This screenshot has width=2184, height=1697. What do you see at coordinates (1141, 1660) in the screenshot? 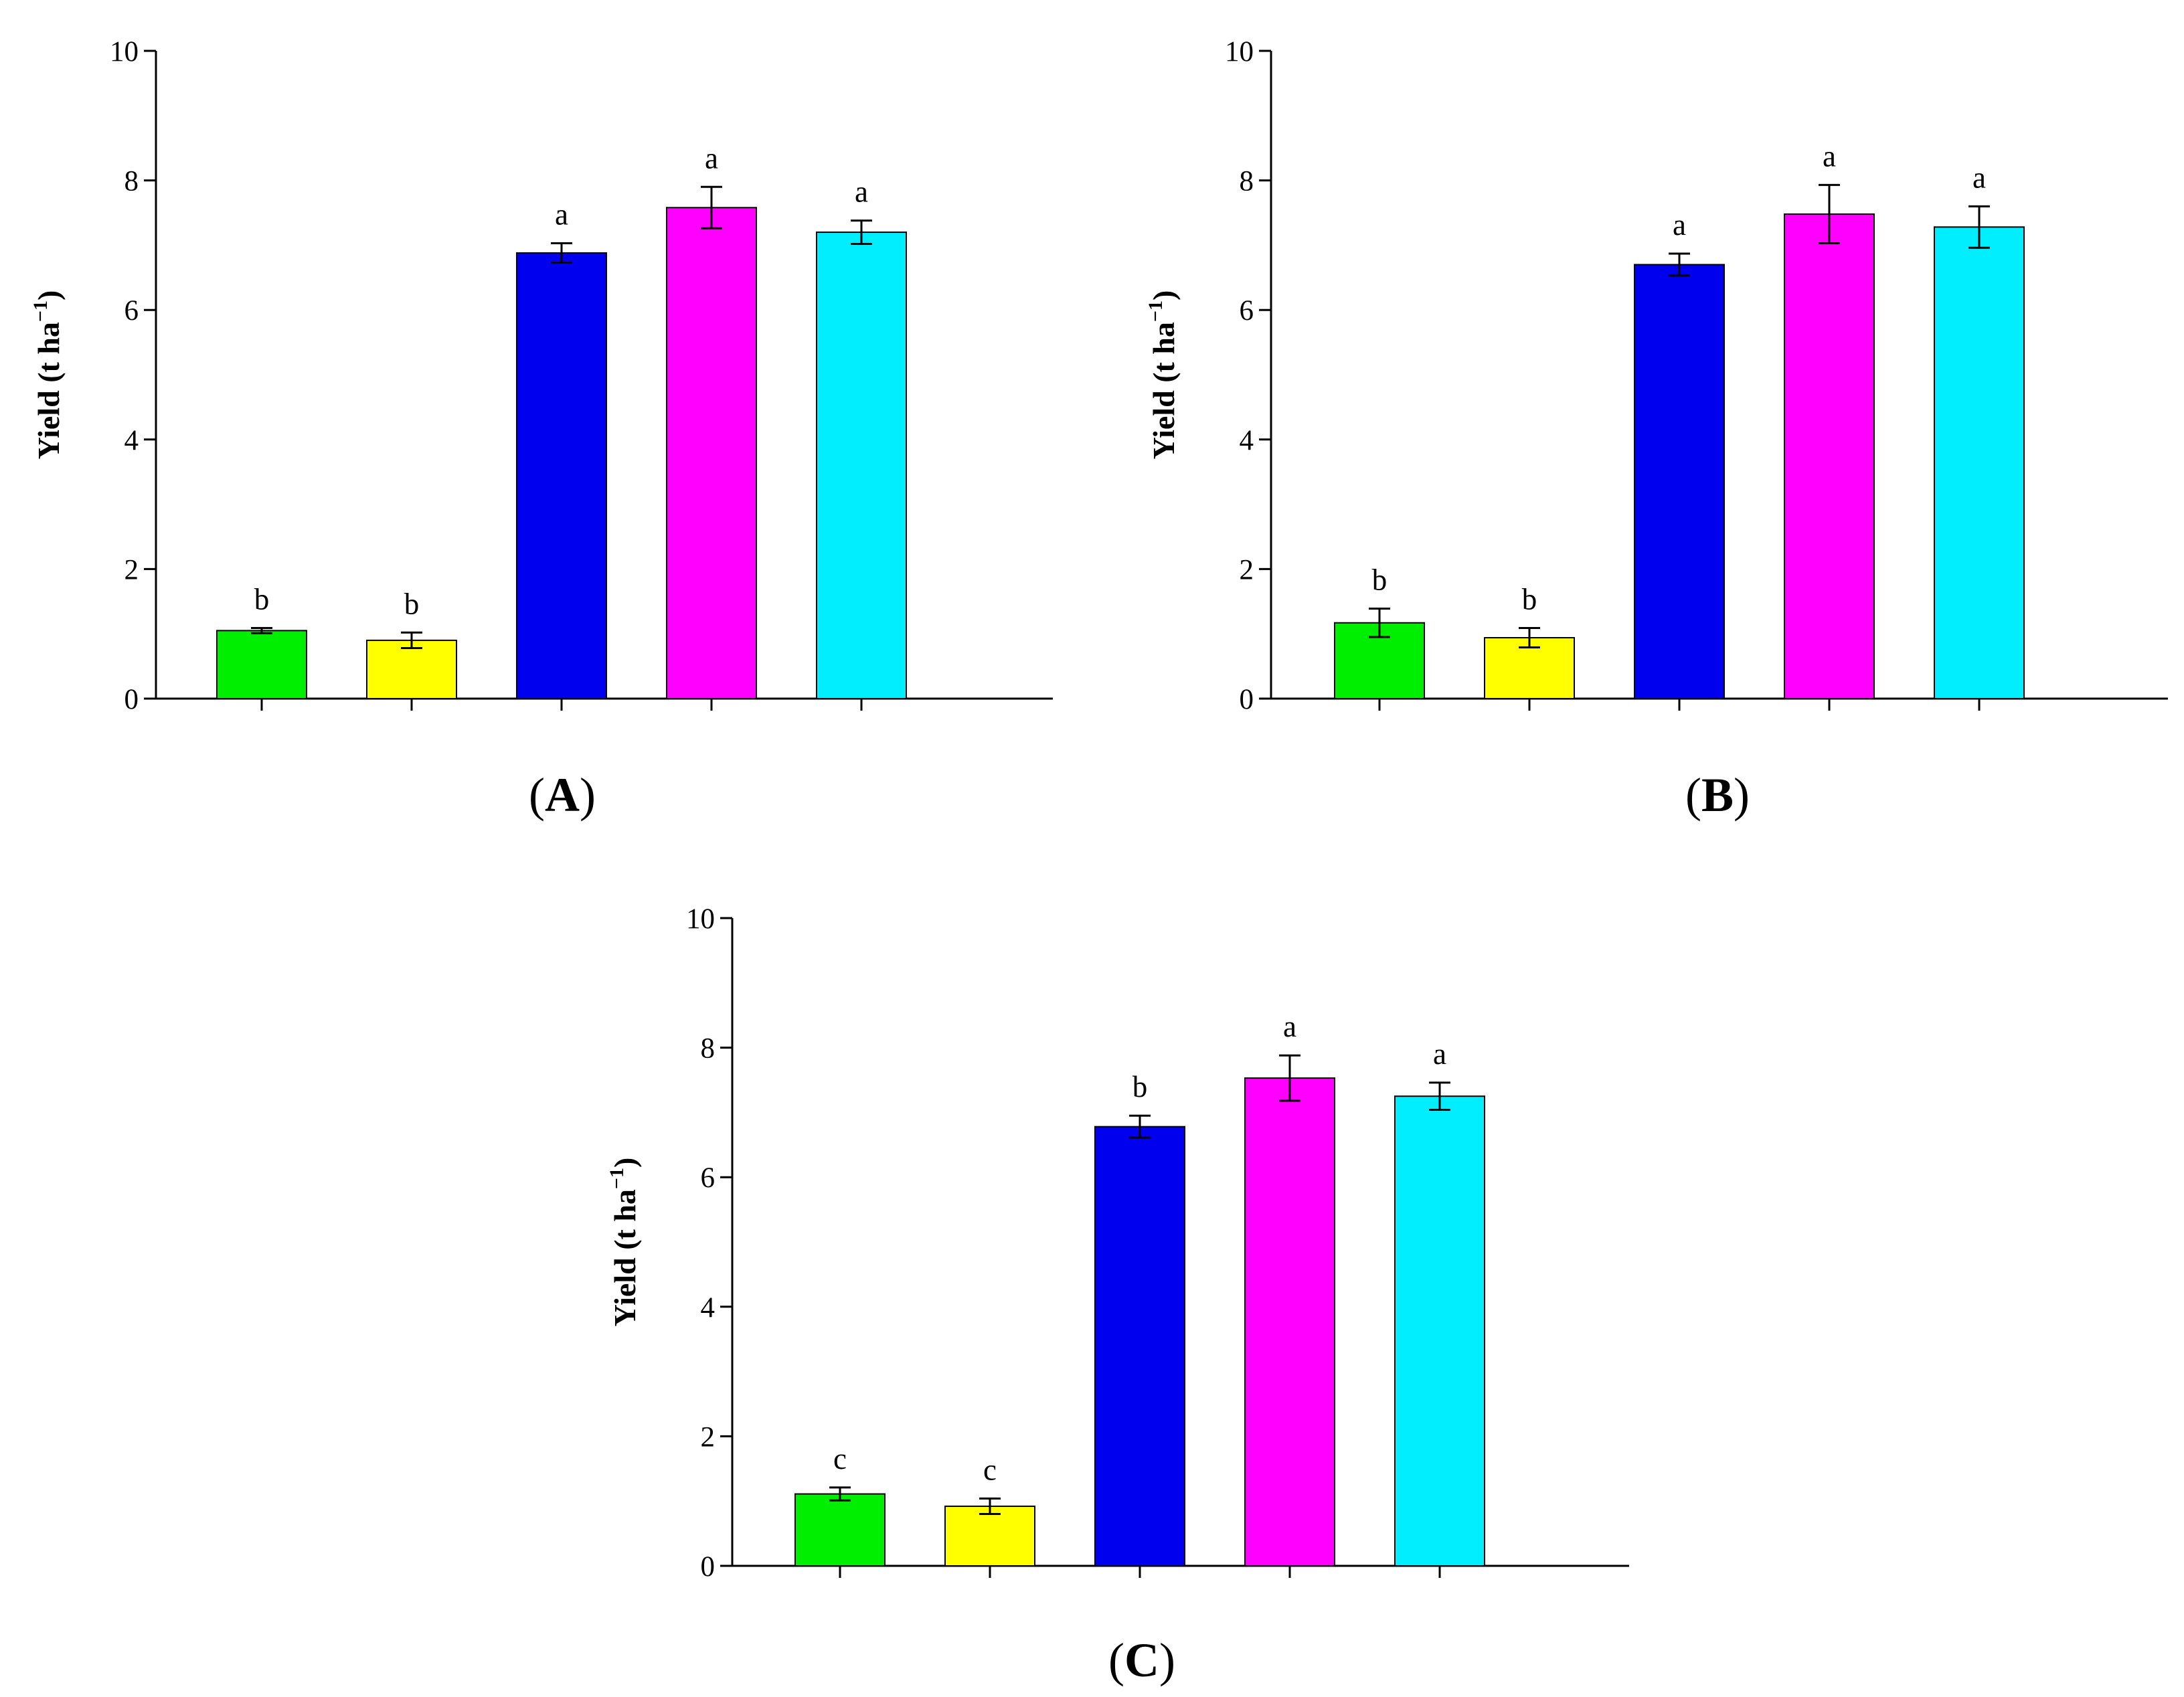
I see `panel-label: (C)` at bounding box center [1141, 1660].